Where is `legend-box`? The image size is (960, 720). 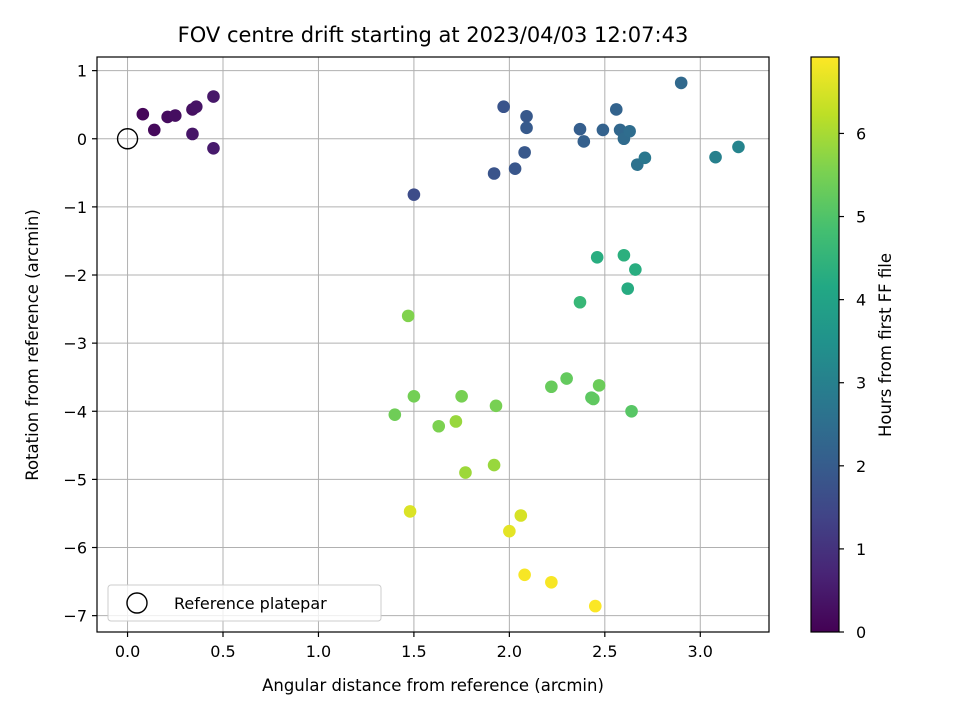 legend-box is located at coordinates (244, 603).